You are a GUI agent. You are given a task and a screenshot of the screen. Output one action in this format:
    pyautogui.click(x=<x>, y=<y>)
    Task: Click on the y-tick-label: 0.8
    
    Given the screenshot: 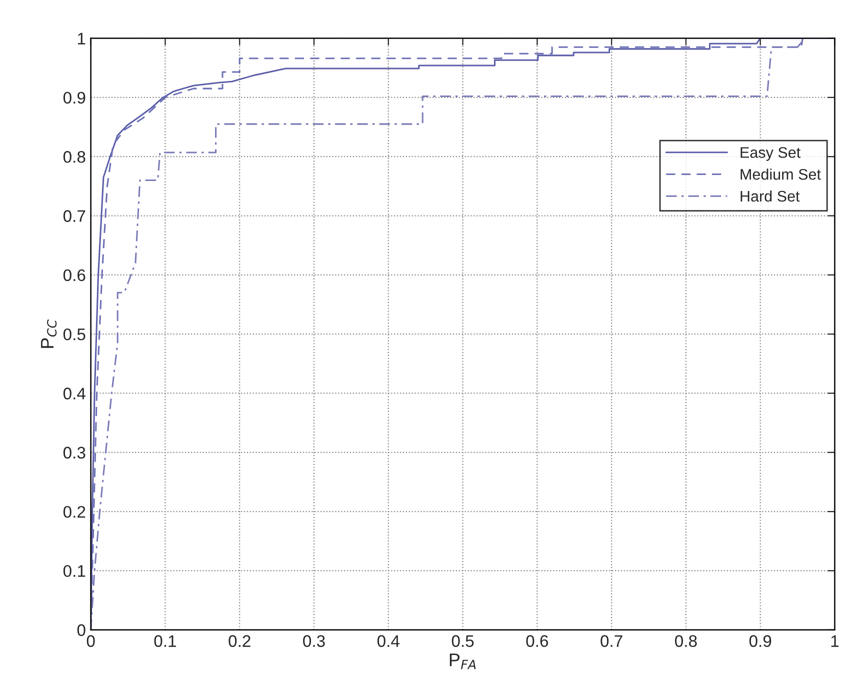 What is the action you would take?
    pyautogui.click(x=74, y=157)
    